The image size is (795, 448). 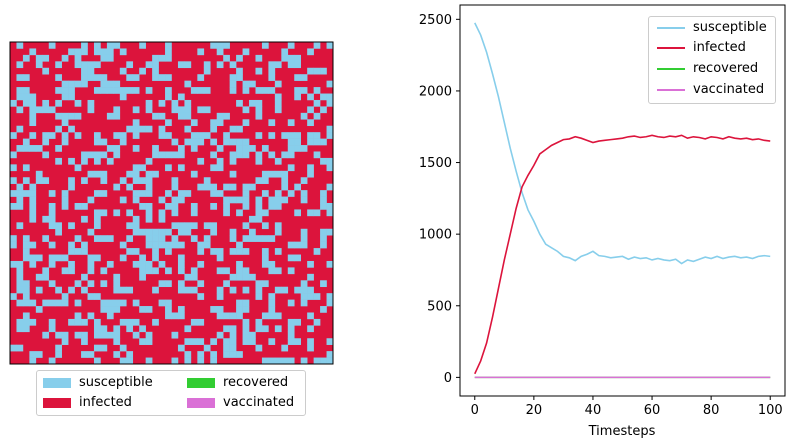 I want to click on legend-label: recovered, so click(x=726, y=68).